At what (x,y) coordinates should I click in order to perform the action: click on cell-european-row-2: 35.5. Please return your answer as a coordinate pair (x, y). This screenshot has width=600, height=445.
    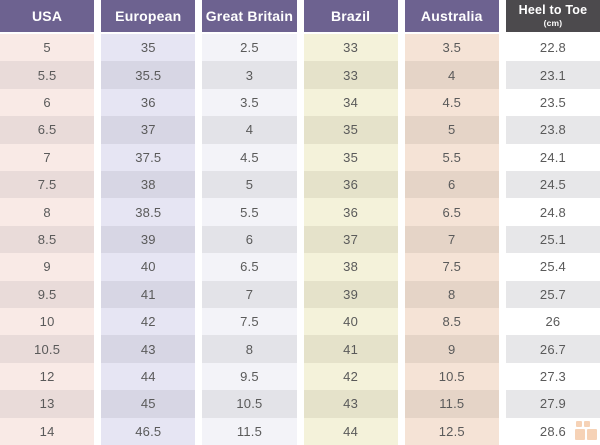
    Looking at the image, I should click on (148, 75).